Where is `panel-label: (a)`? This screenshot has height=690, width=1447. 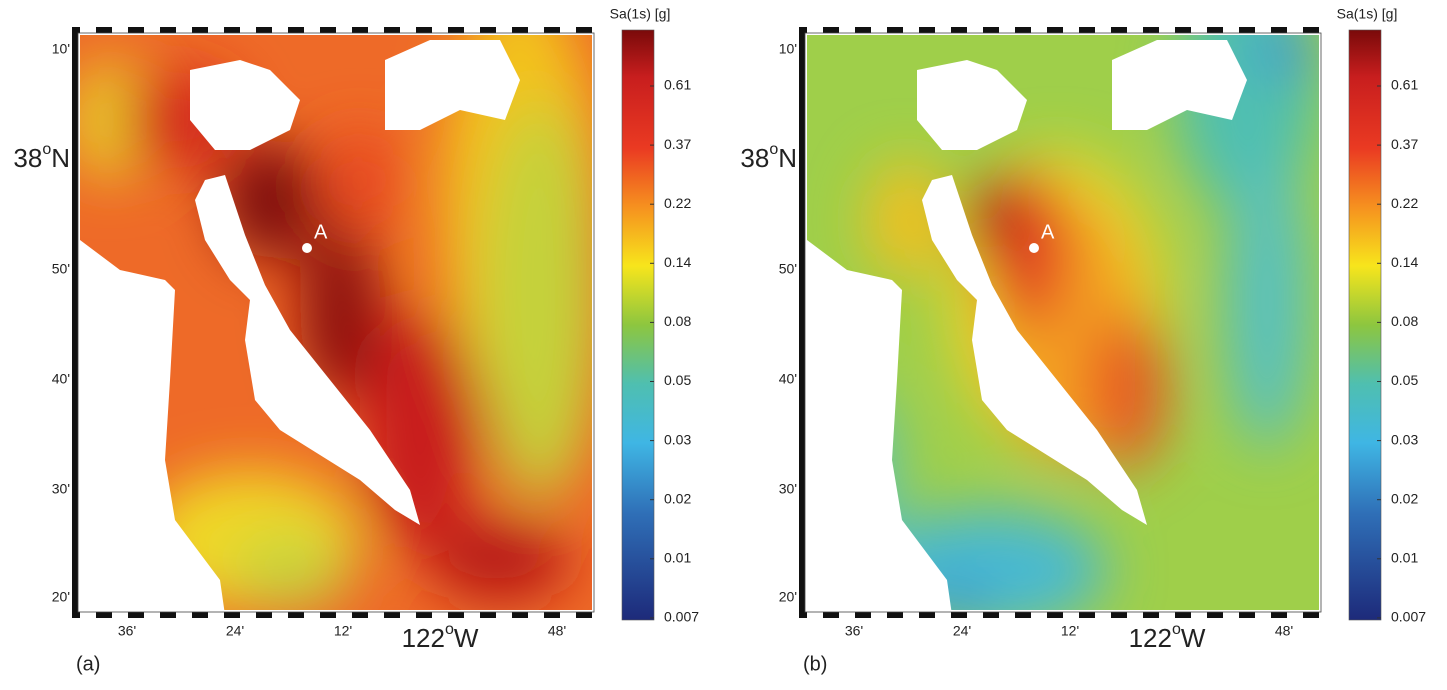 panel-label: (a) is located at coordinates (88, 664).